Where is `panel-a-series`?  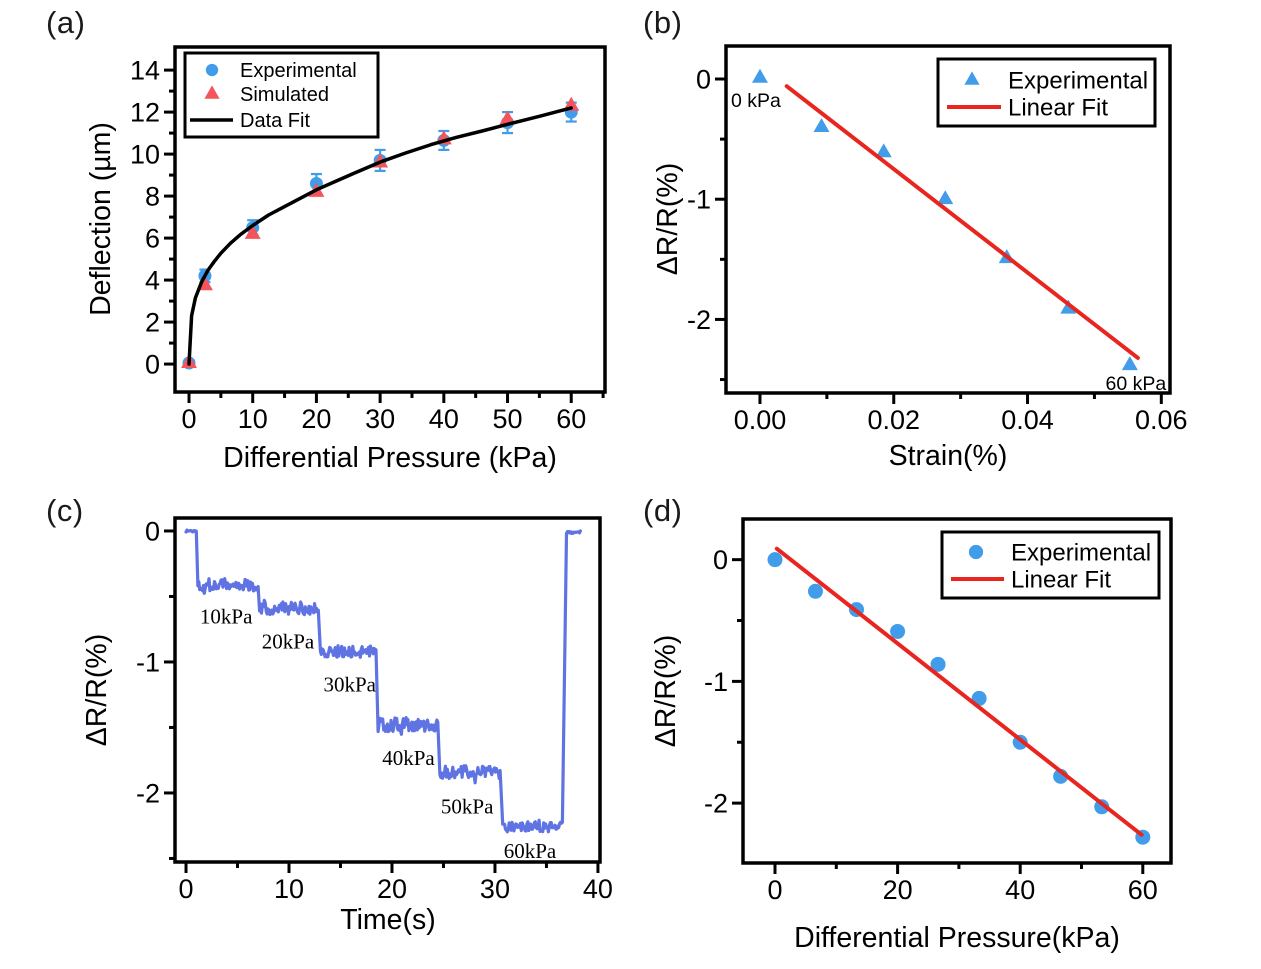 panel-a-series is located at coordinates (380, 233).